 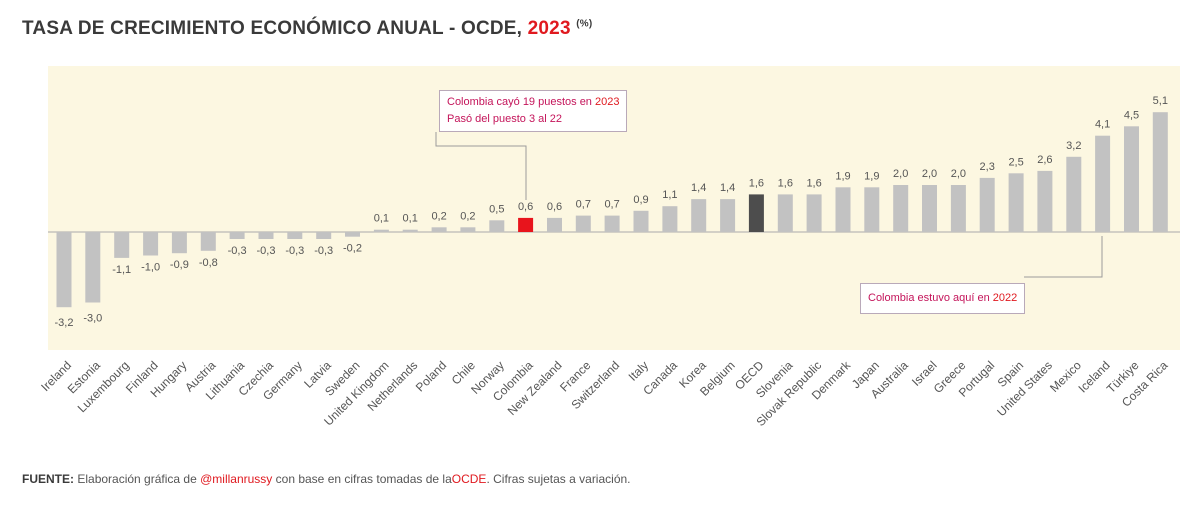 What do you see at coordinates (814, 213) in the screenshot?
I see `bar-slovak-republic` at bounding box center [814, 213].